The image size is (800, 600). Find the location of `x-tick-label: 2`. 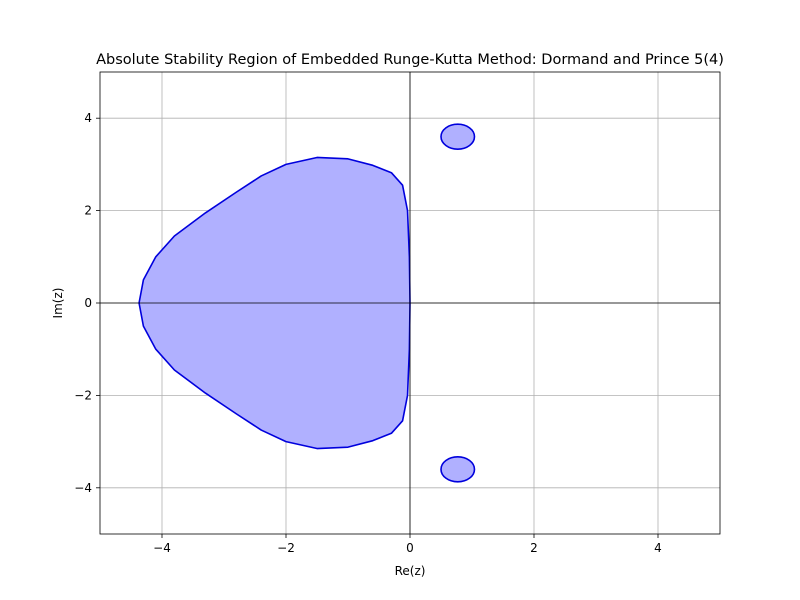

x-tick-label: 2 is located at coordinates (534, 548).